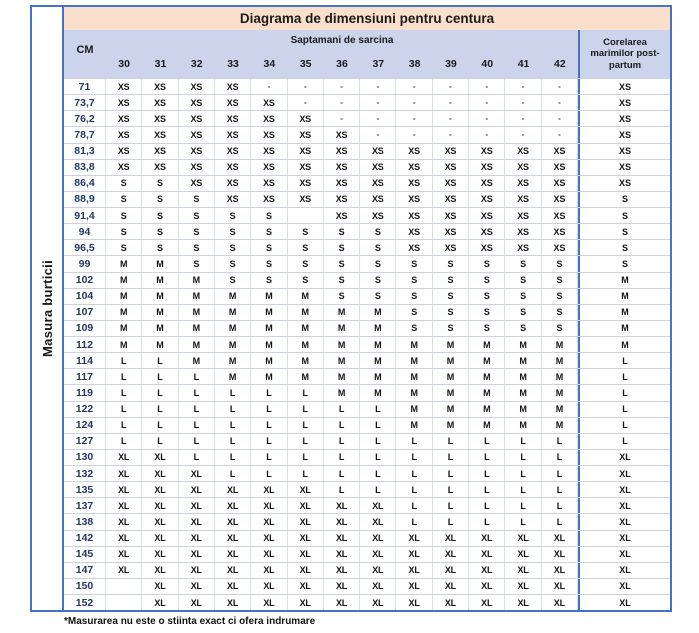  I want to click on cm-value: 142, so click(85, 538).